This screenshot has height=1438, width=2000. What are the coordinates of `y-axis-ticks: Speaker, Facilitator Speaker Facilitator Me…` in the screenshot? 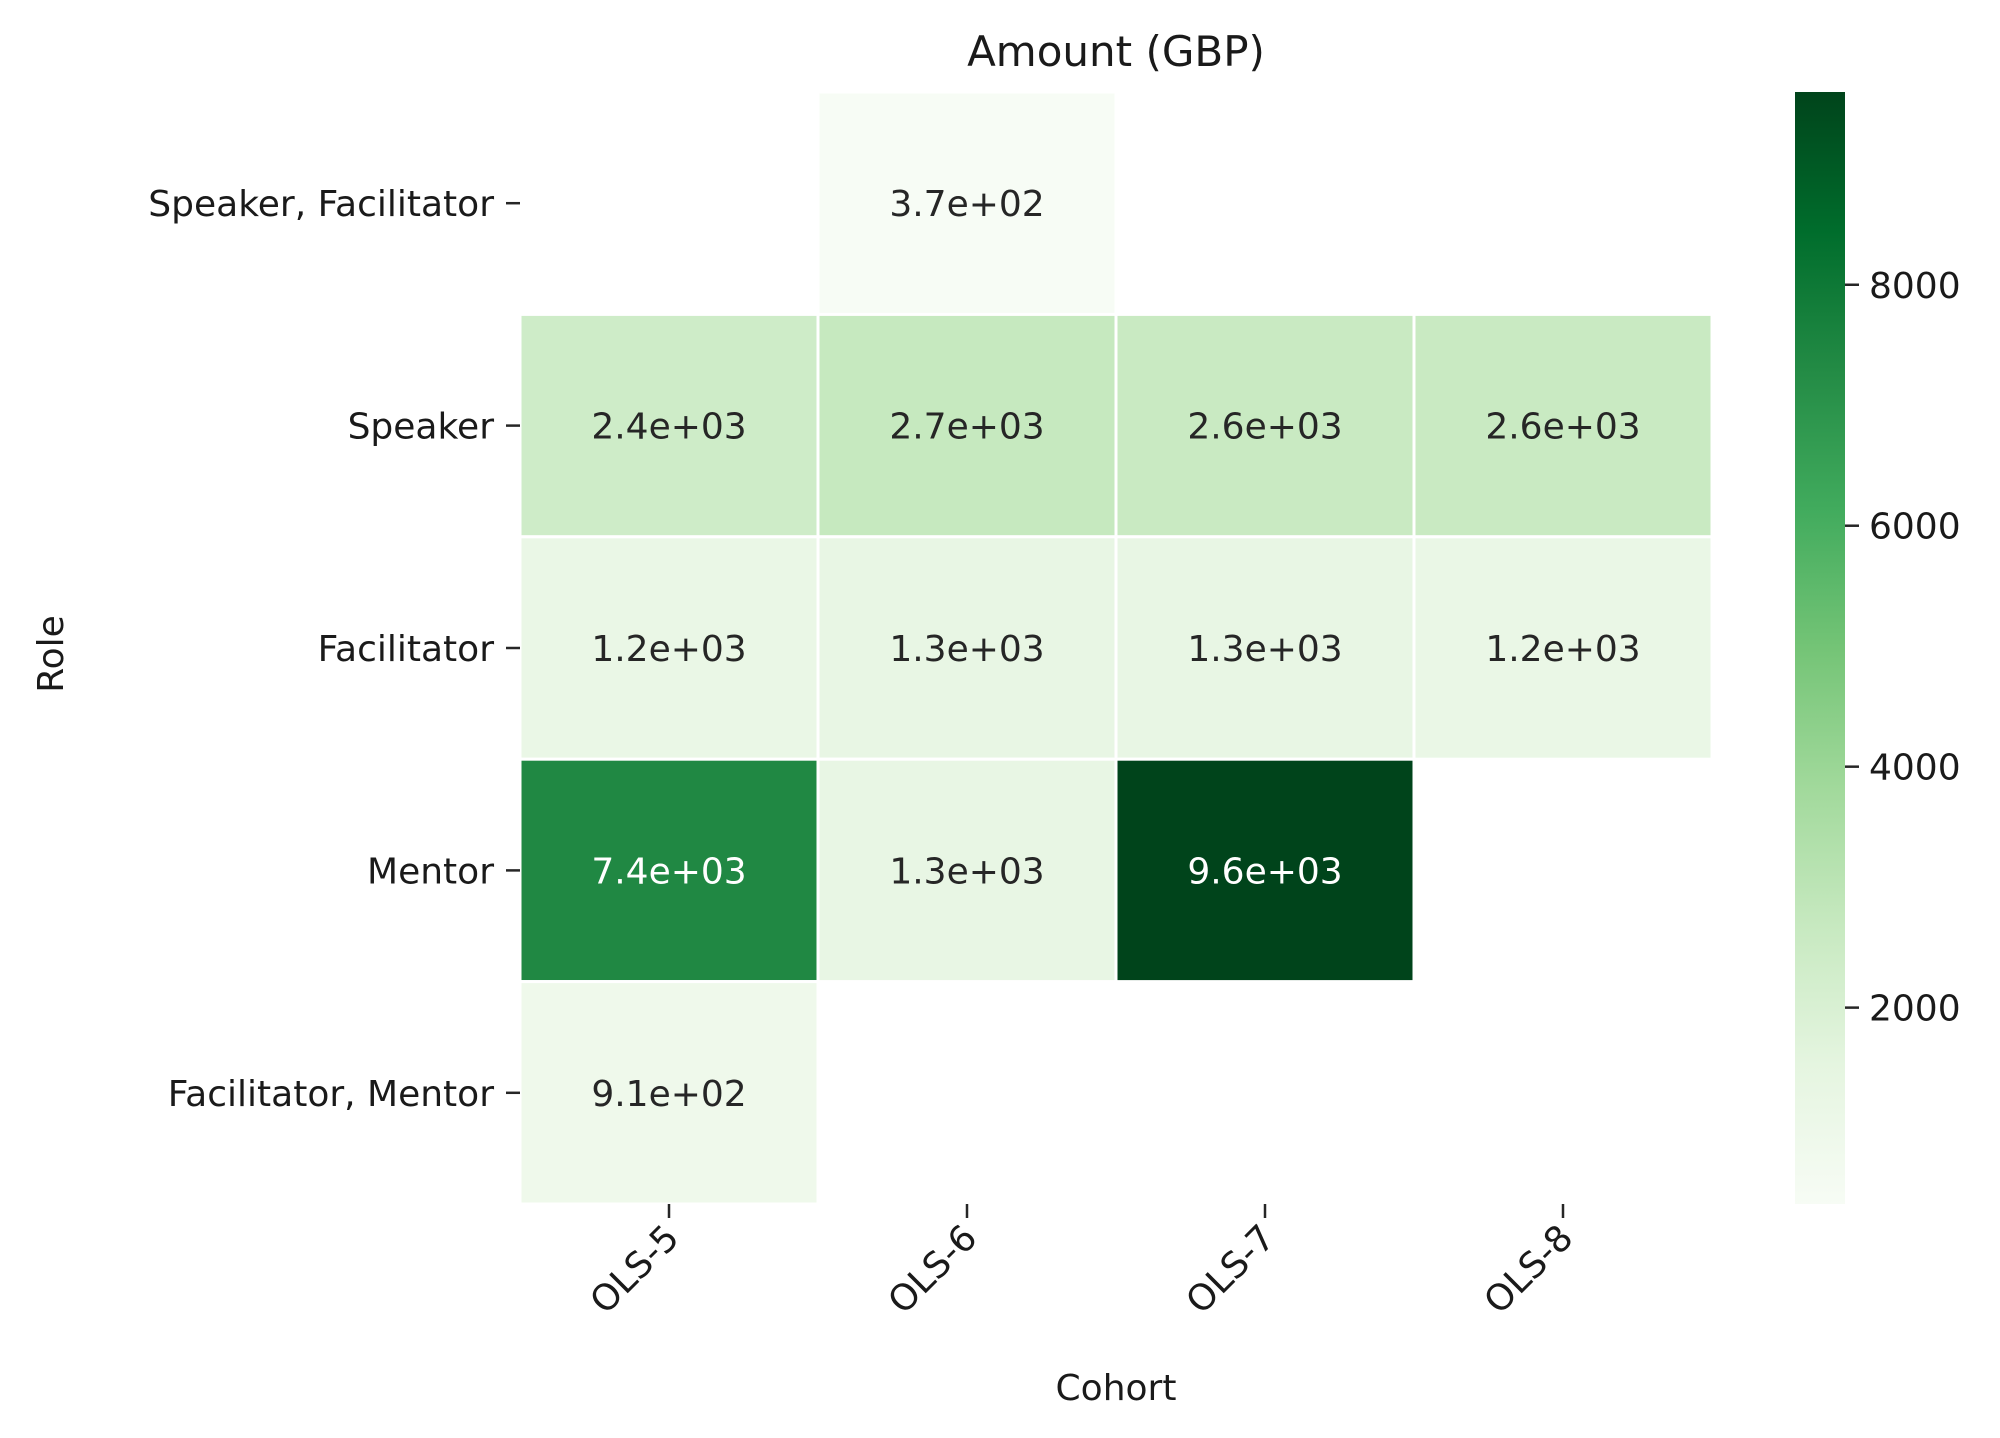 It's located at (334, 649).